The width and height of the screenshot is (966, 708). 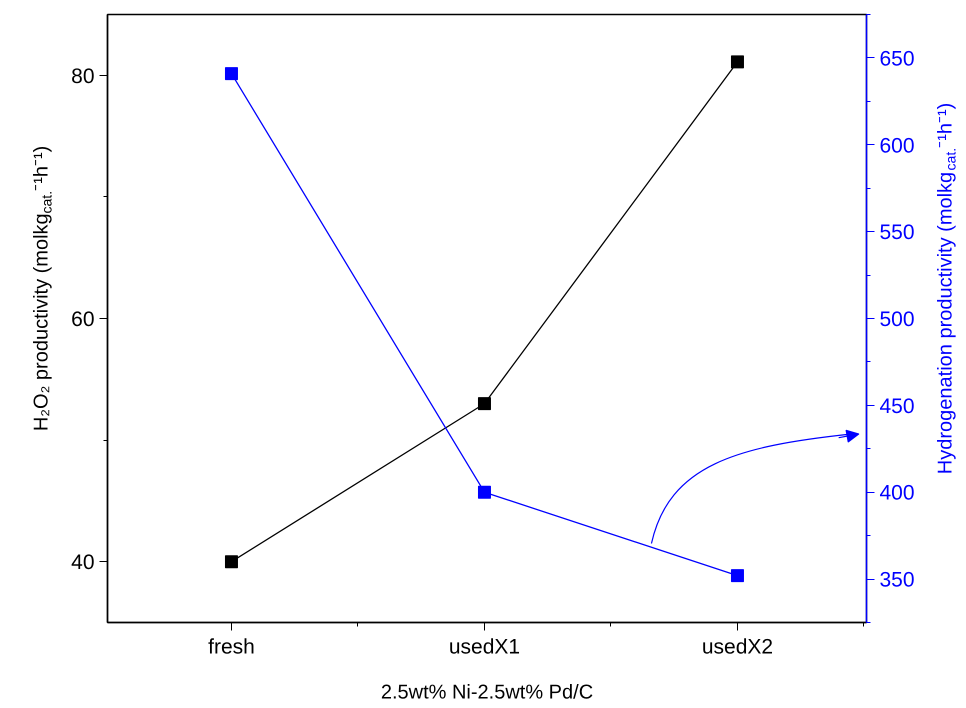 What do you see at coordinates (897, 232) in the screenshot?
I see `y2-tick-label: 550` at bounding box center [897, 232].